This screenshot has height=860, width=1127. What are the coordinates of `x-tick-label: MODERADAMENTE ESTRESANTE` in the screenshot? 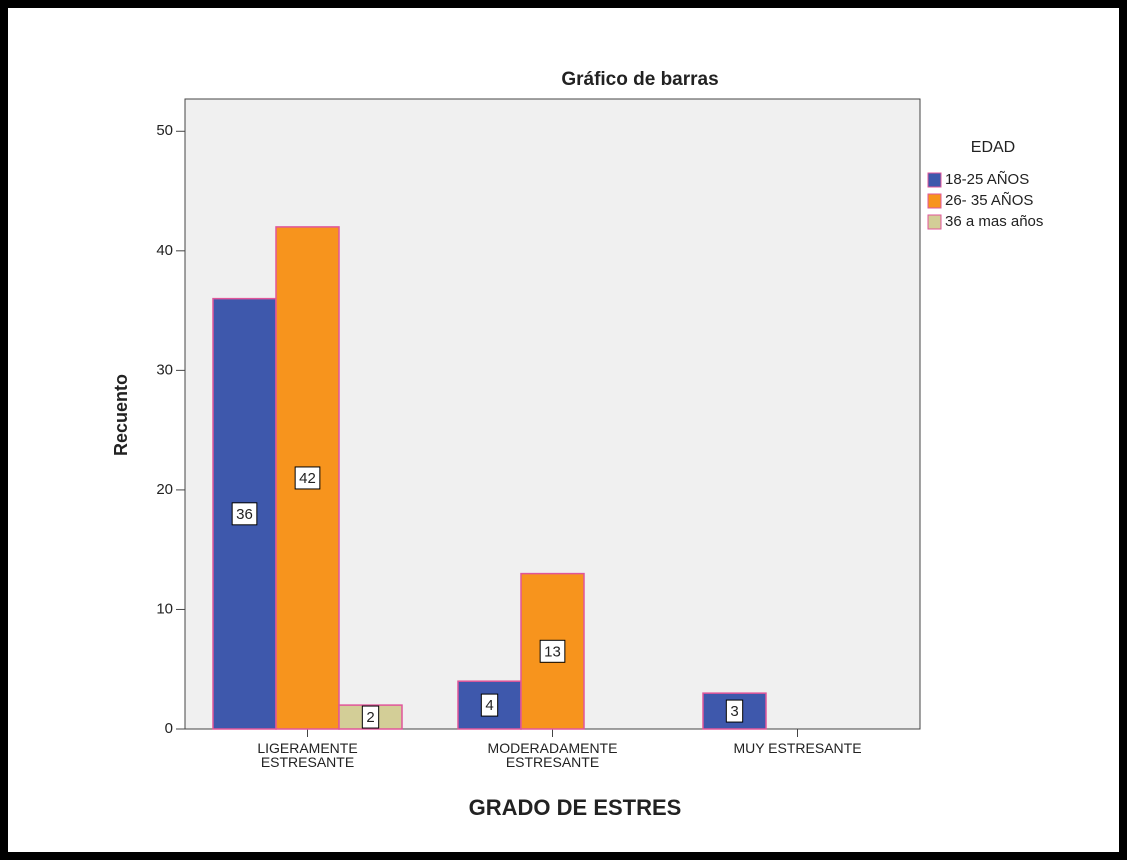 It's located at (552, 755).